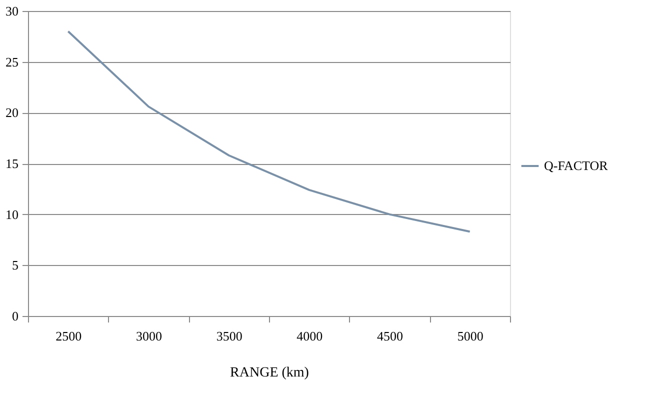 This screenshot has width=671, height=402. Describe the element at coordinates (12, 214) in the screenshot. I see `y-tick-label: 10` at that location.